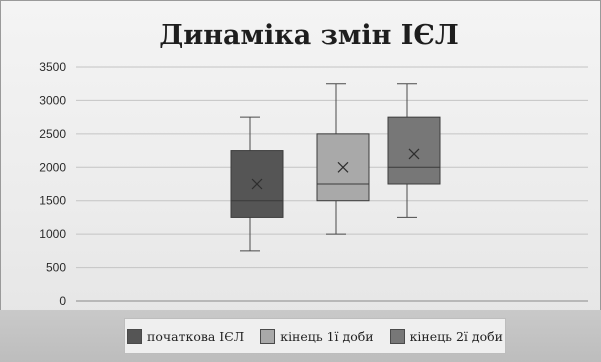 This screenshot has height=362, width=601. What do you see at coordinates (52, 67) in the screenshot?
I see `y-tick-label: 3500` at bounding box center [52, 67].